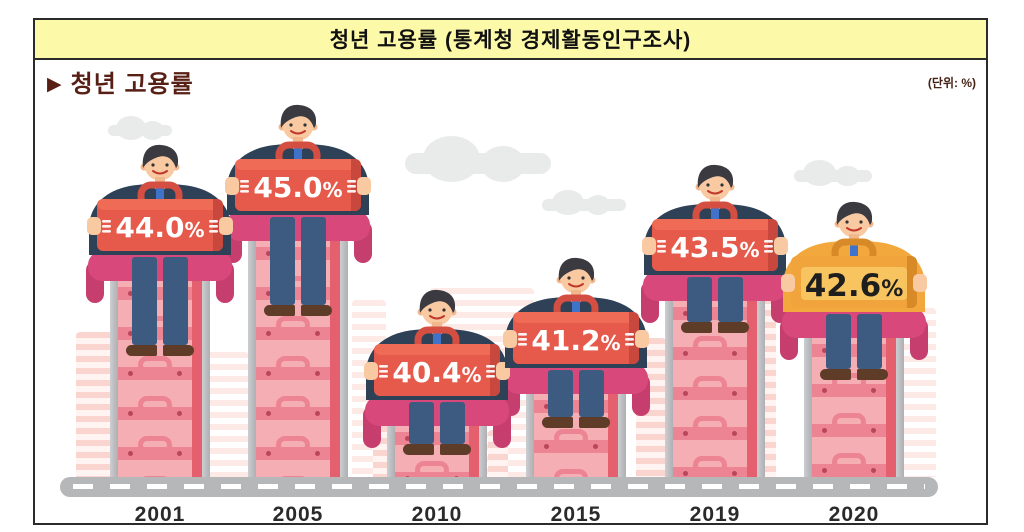  What do you see at coordinates (576, 312) in the screenshot?
I see `worker-figure: 41.2%` at bounding box center [576, 312].